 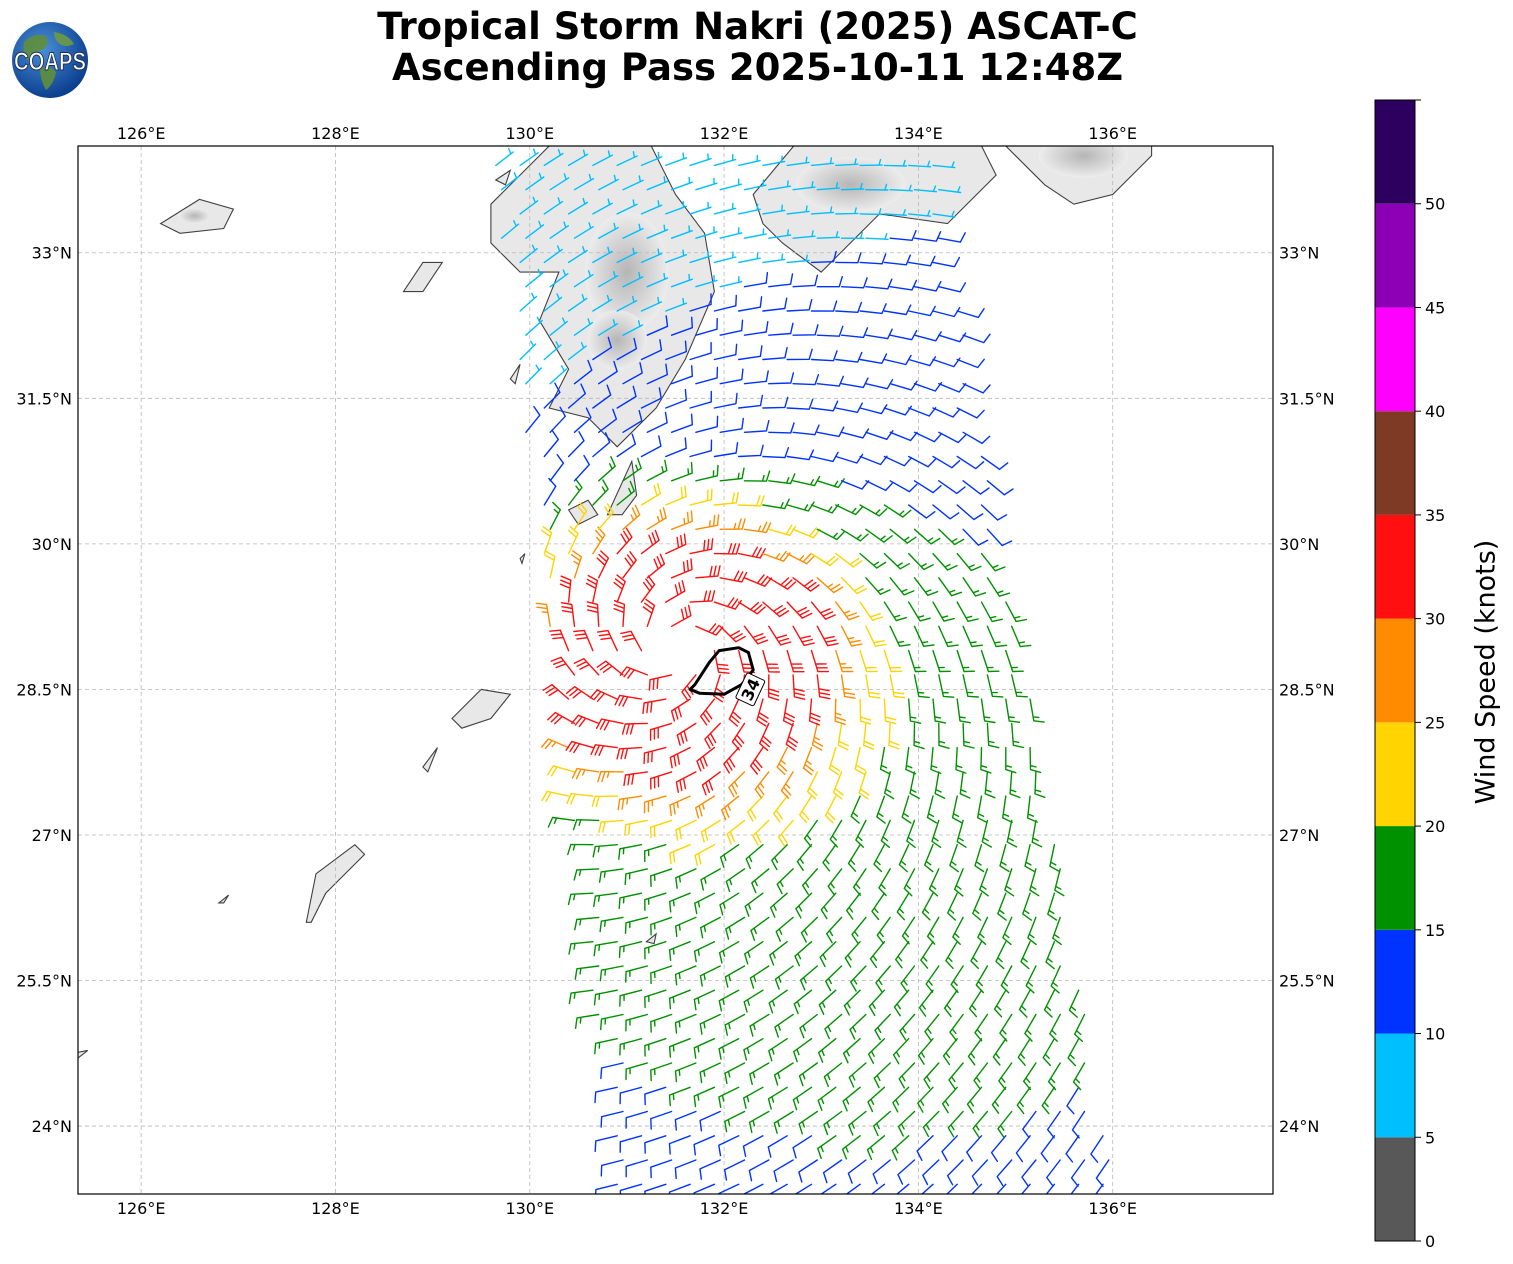 What do you see at coordinates (1435, 515) in the screenshot?
I see `colorbar-tick-label: 35` at bounding box center [1435, 515].